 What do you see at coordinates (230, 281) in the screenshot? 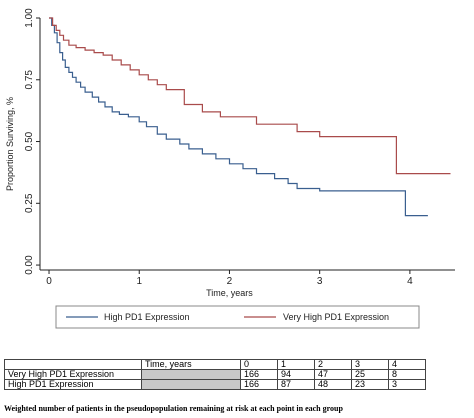
I see `x-tick-label: 2` at bounding box center [230, 281].